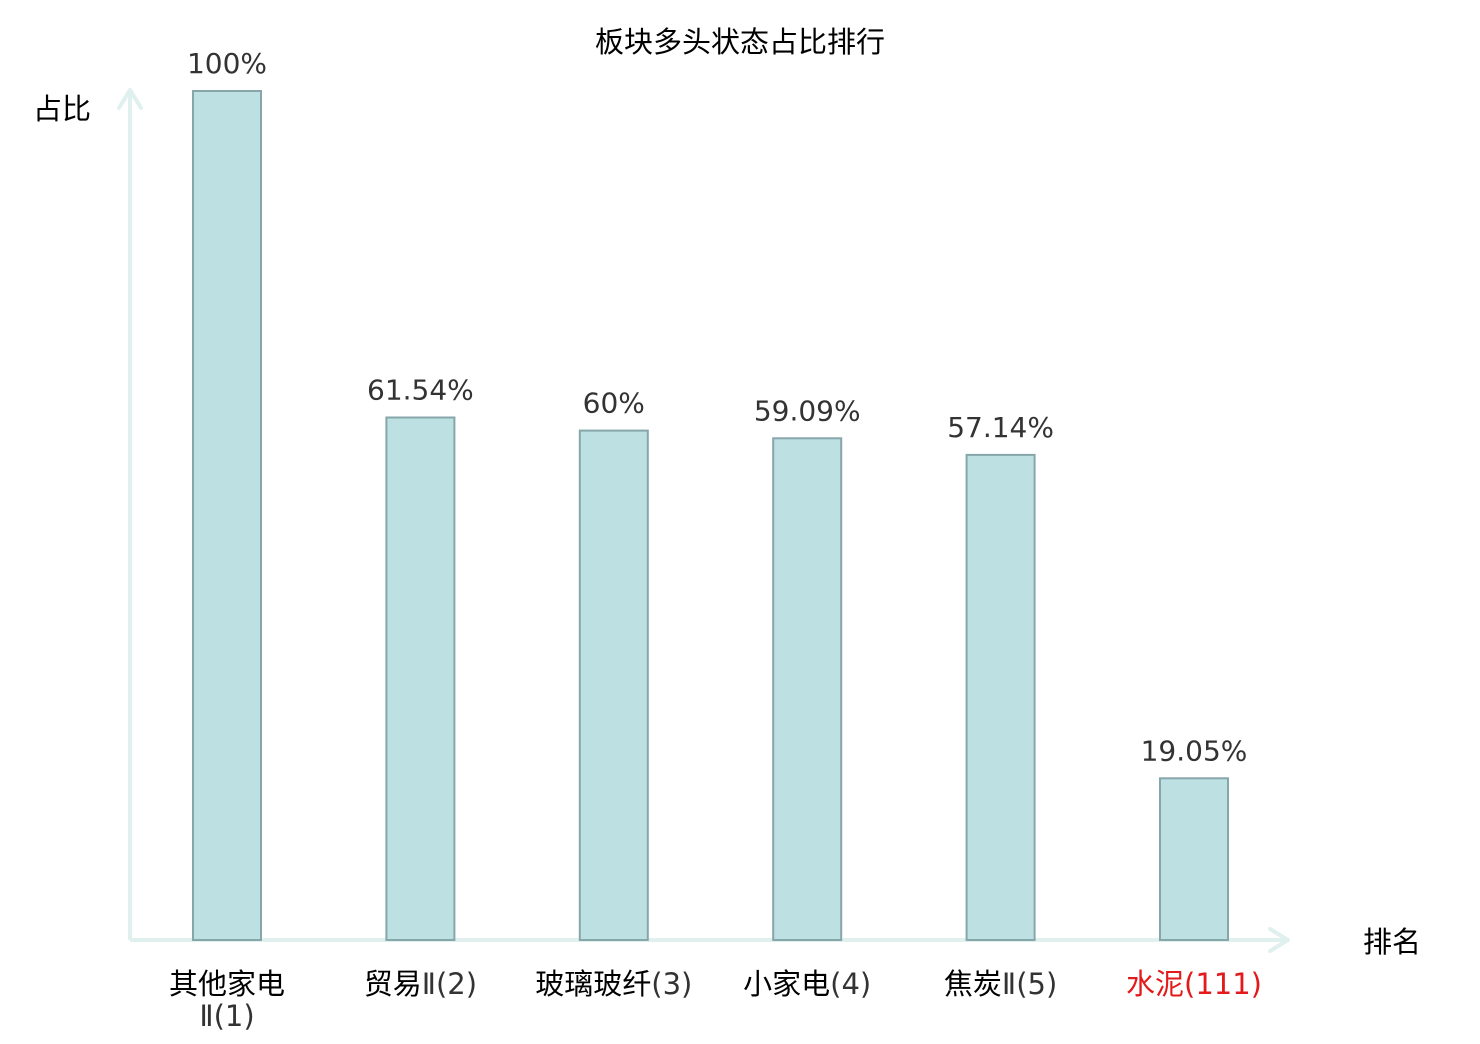 The width and height of the screenshot is (1480, 1044). What do you see at coordinates (420, 984) in the screenshot?
I see `x-tick-label: 贸易Ⅱ(2)` at bounding box center [420, 984].